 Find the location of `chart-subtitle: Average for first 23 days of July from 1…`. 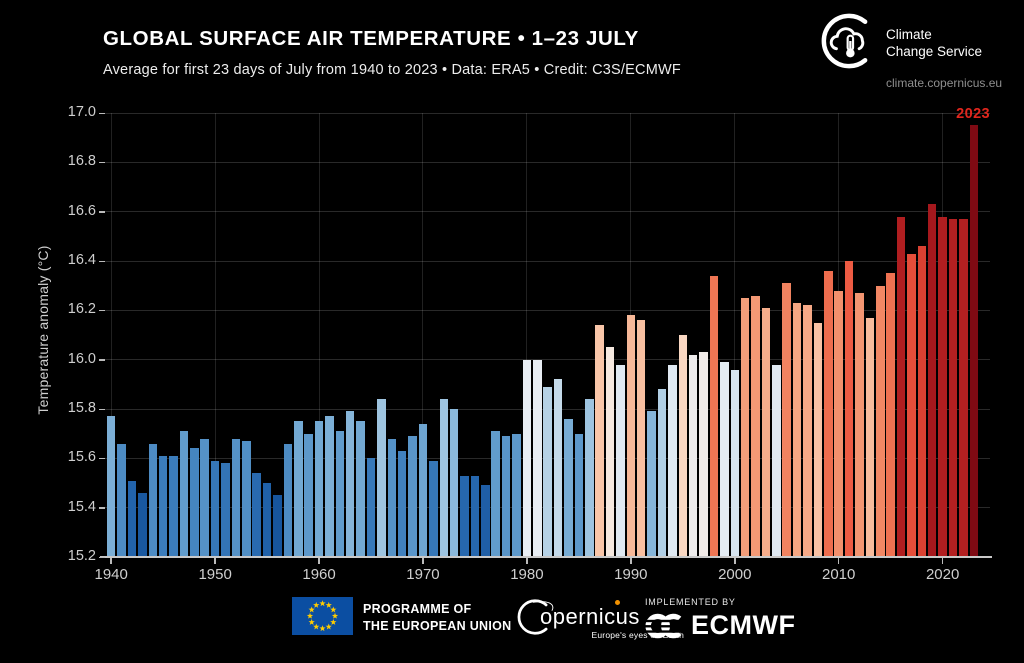

chart-subtitle: Average for first 23 days of July from 1… is located at coordinates (392, 70).